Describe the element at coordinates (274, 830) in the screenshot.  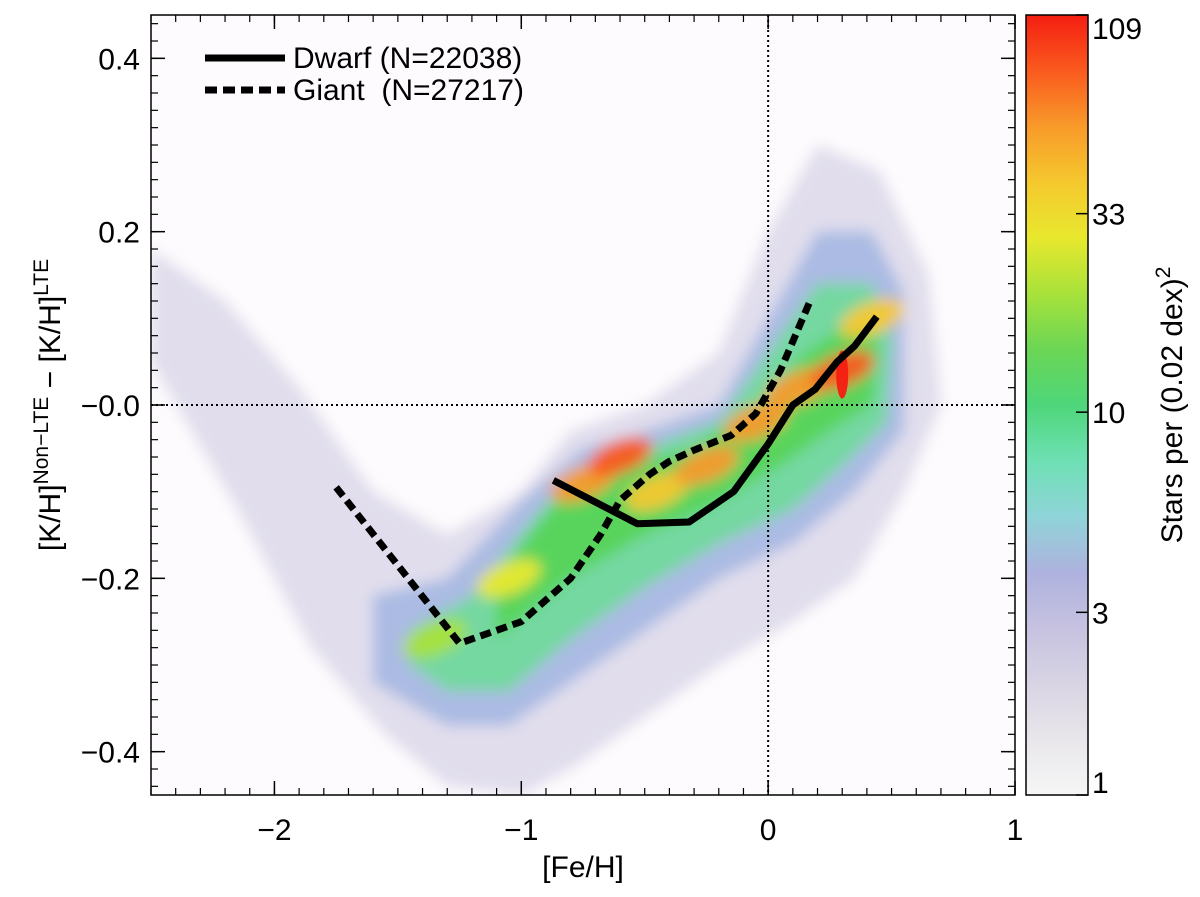
I see `x-tick-label: −2` at that location.